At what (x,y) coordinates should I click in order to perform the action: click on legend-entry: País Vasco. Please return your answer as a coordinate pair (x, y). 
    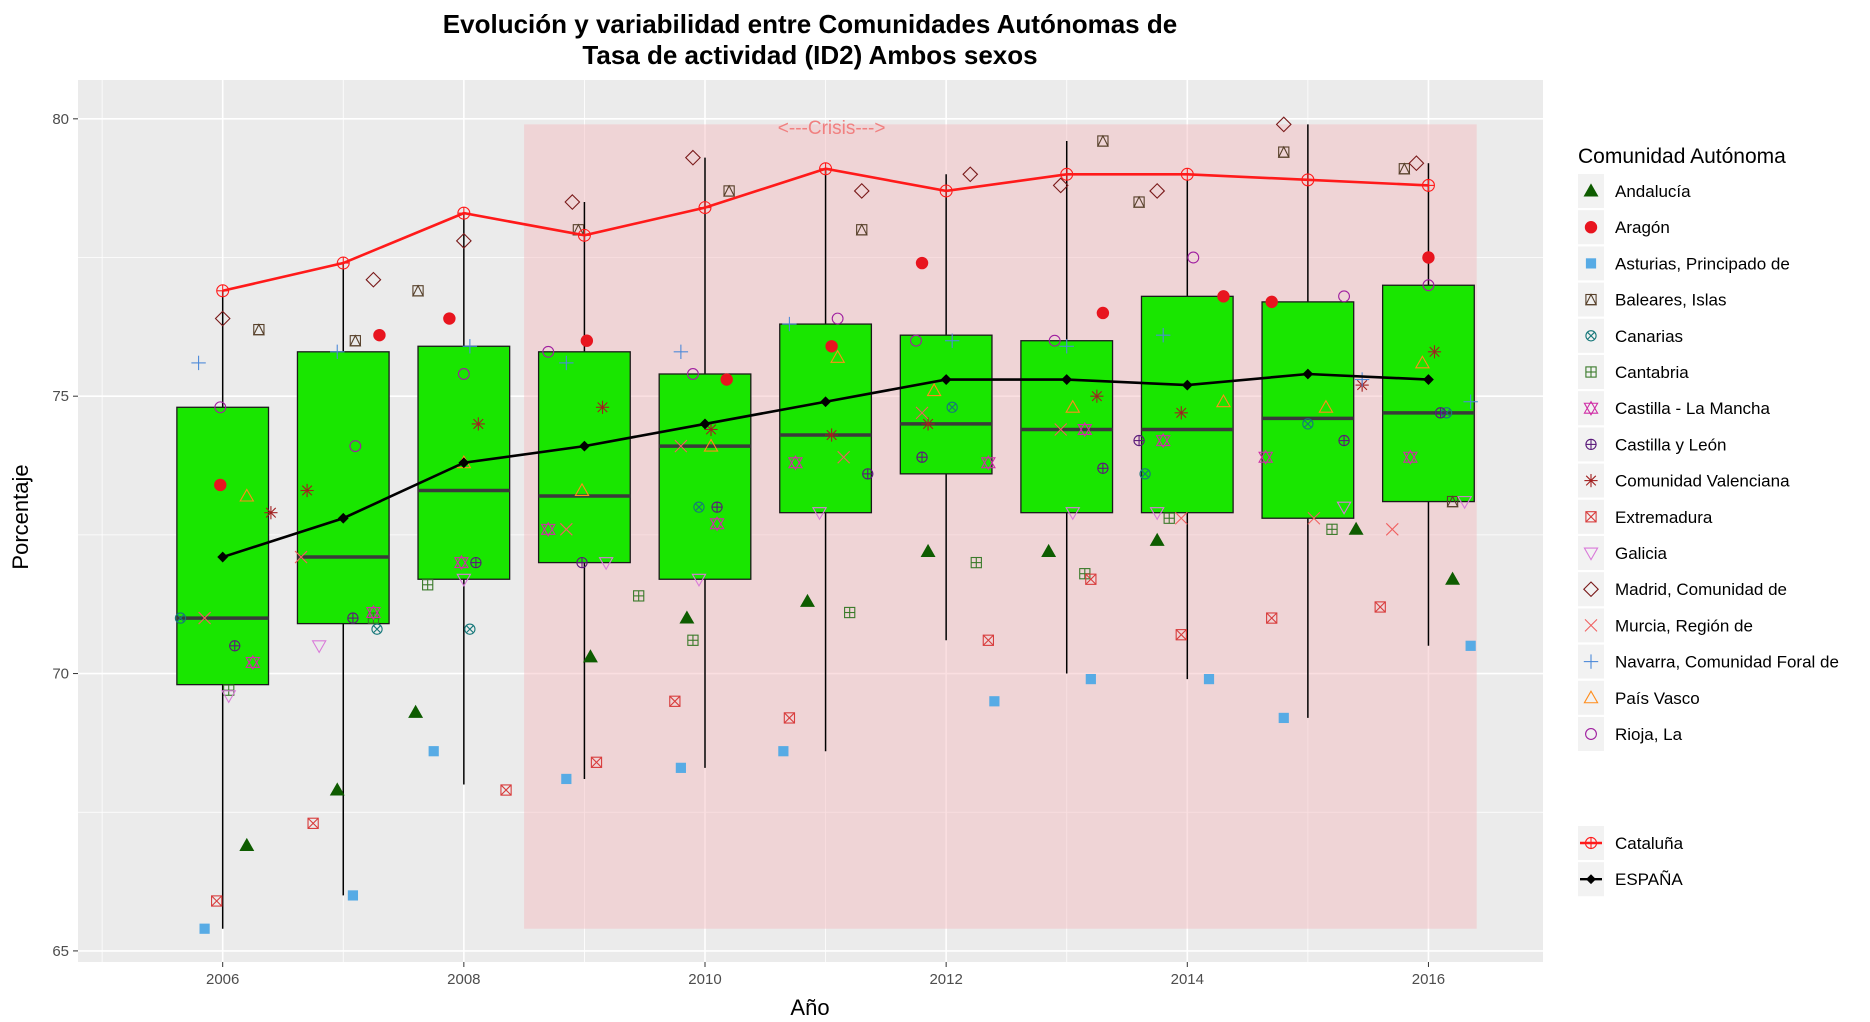
    Looking at the image, I should click on (1639, 697).